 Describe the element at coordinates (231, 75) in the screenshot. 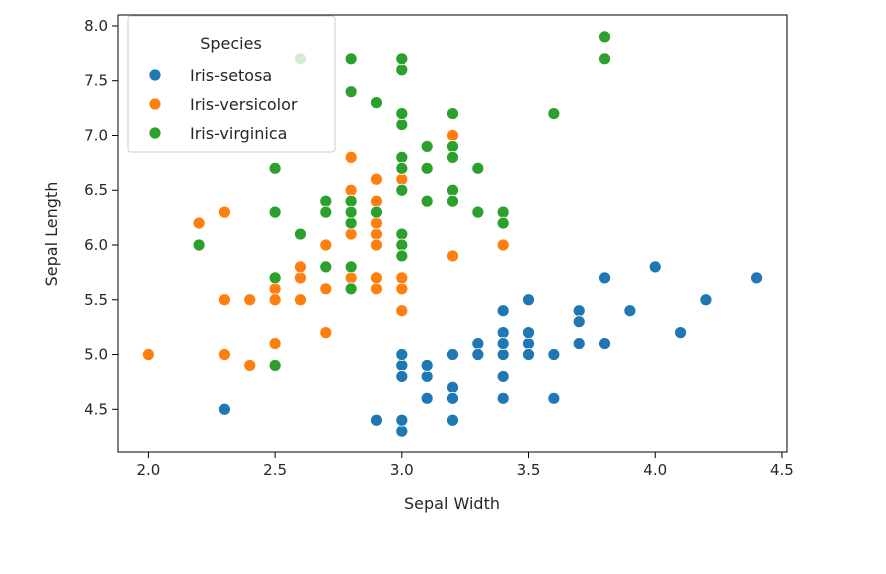

I see `legend-label: Iris-setosa` at that location.